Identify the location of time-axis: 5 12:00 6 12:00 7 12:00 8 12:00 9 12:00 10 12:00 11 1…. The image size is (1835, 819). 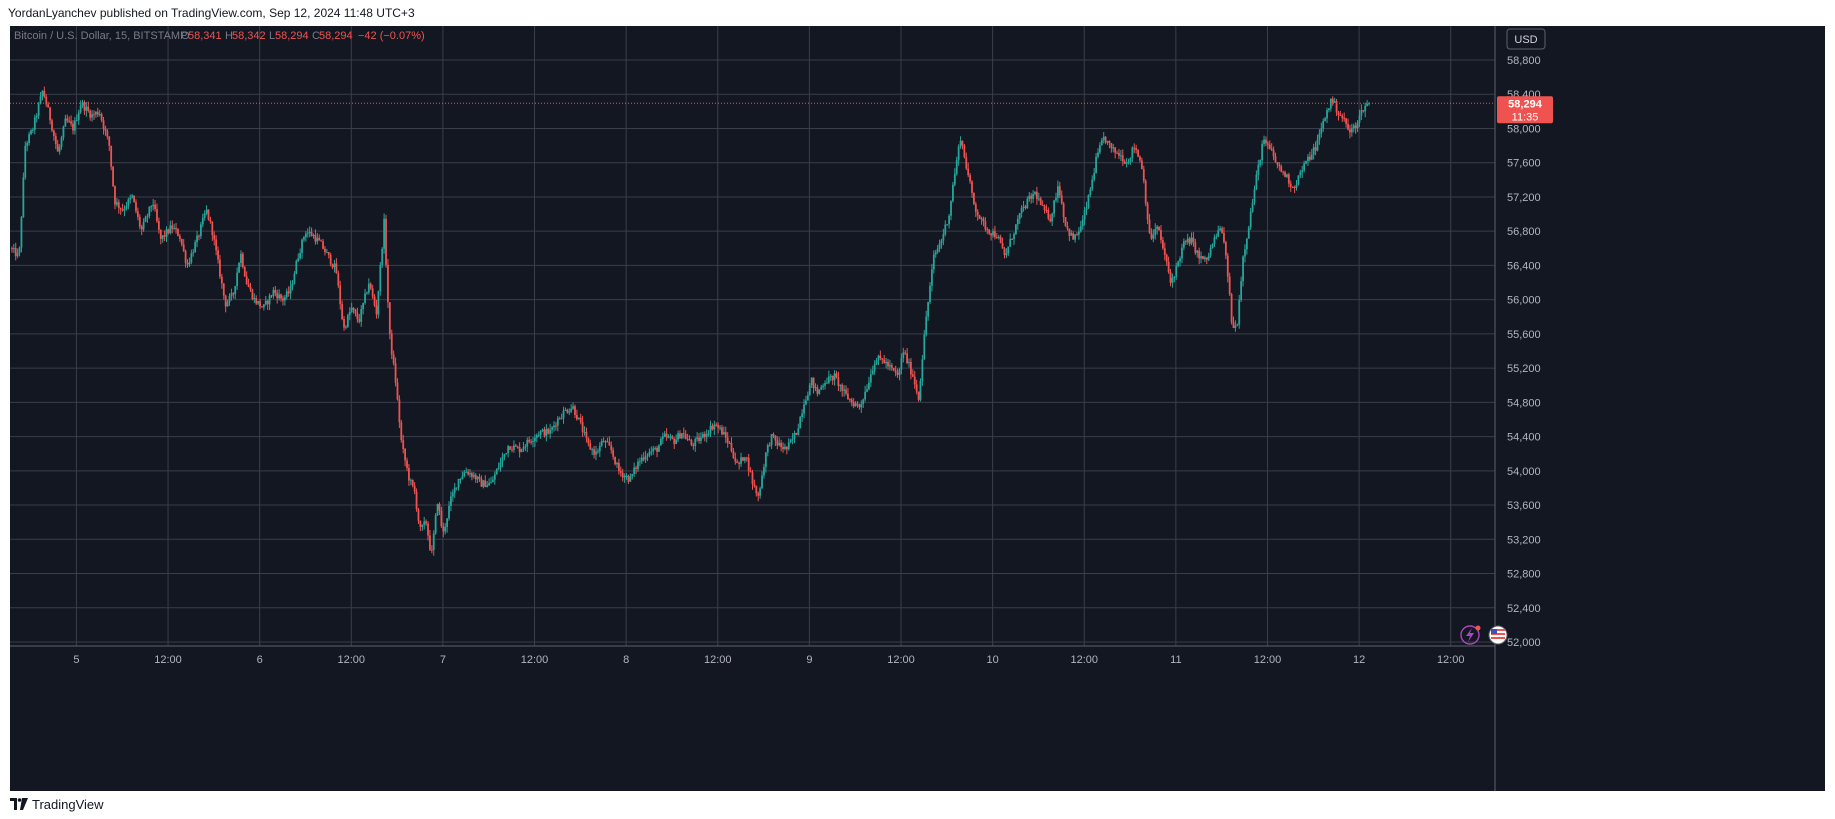
(768, 660).